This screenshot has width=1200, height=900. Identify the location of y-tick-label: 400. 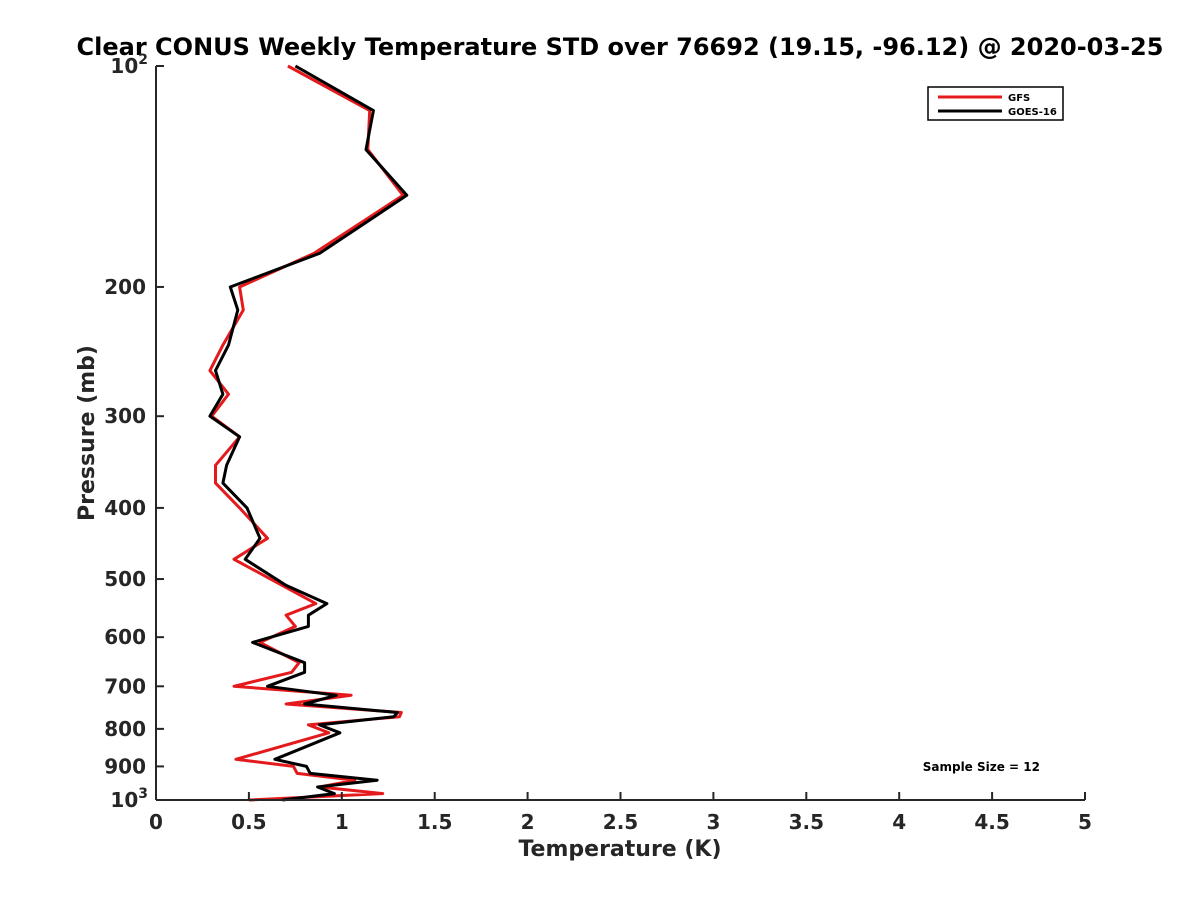
(125, 508).